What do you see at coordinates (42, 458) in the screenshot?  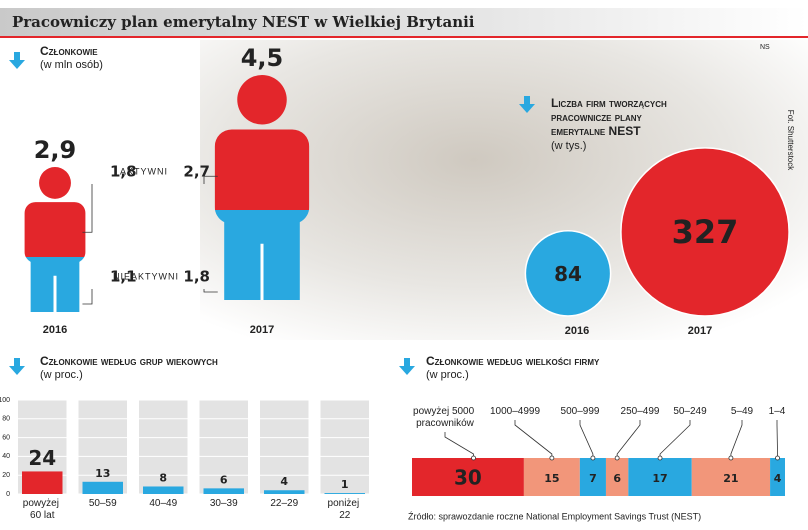 I see `value-label: 24` at bounding box center [42, 458].